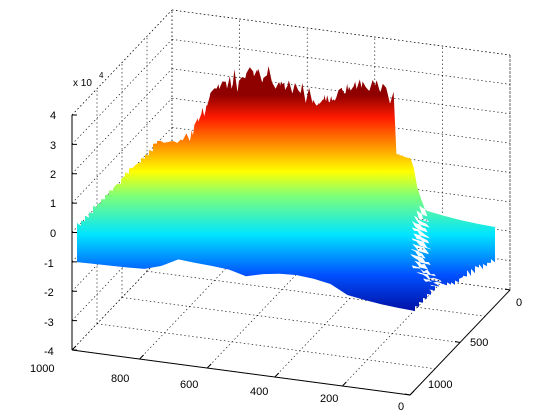 This screenshot has height=420, width=560. What do you see at coordinates (49, 293) in the screenshot?
I see `z-tick-label: -2` at bounding box center [49, 293].